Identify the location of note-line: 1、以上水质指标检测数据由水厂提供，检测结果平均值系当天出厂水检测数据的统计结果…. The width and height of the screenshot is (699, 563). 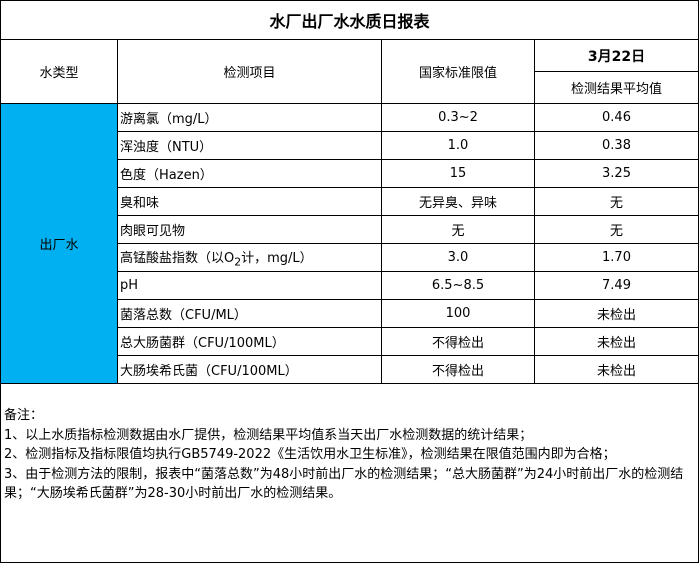
(268, 435).